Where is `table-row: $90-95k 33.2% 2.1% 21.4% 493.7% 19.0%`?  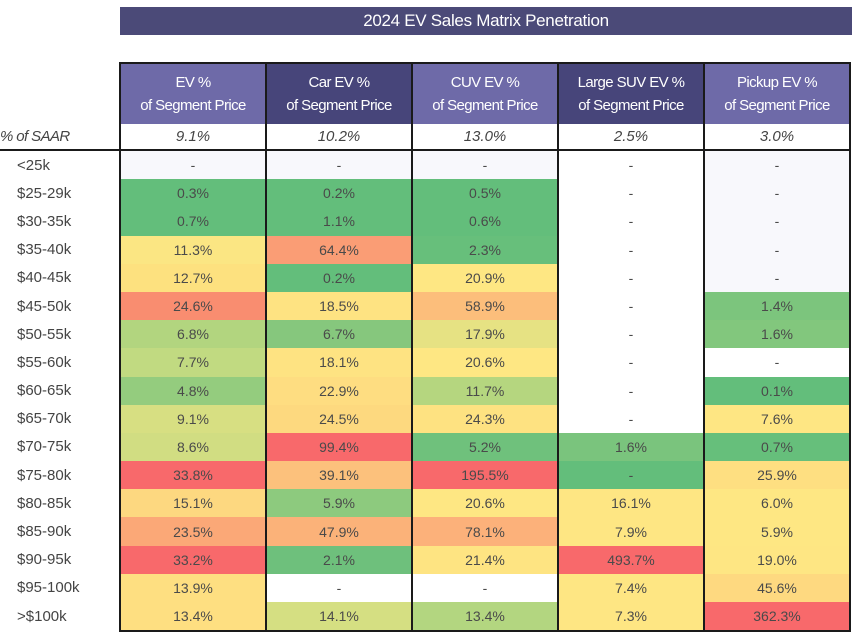
table-row: $90-95k 33.2% 2.1% 21.4% 493.7% 19.0% is located at coordinates (425, 559).